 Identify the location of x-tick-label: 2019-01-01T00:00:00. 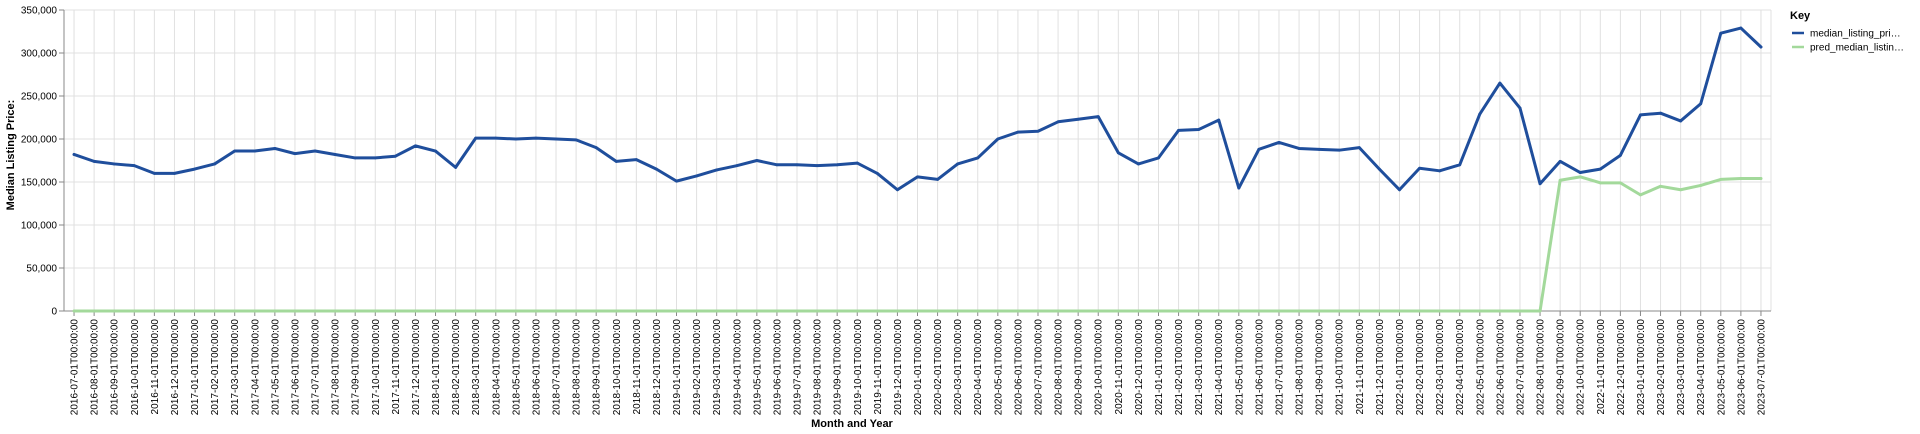
(677, 367).